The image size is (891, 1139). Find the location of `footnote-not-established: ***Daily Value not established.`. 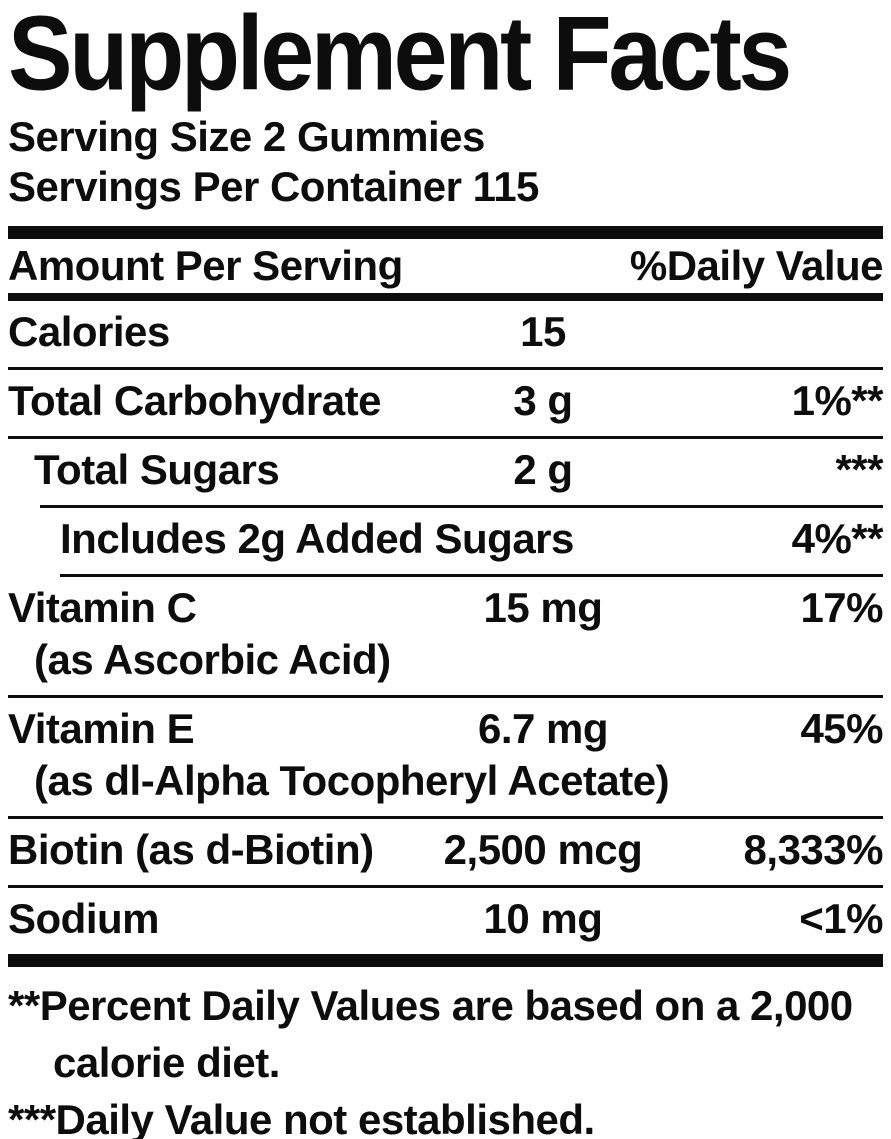

footnote-not-established: ***Daily Value not established. is located at coordinates (301, 1117).